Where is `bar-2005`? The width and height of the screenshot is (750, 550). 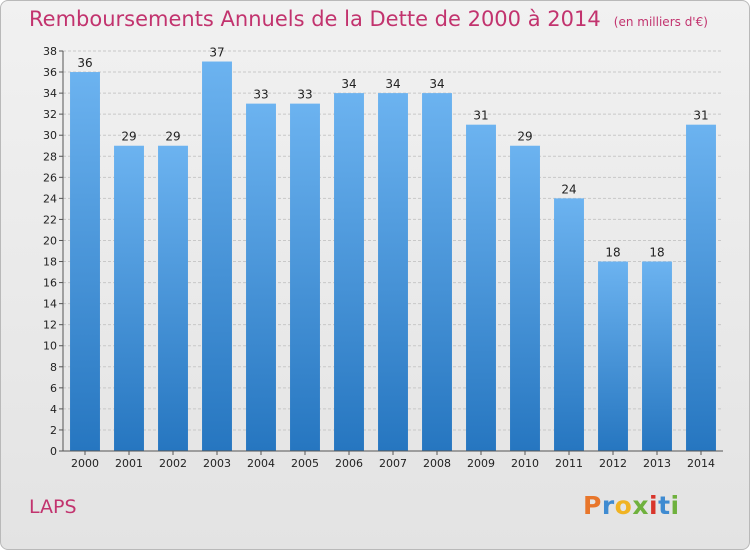
bar-2005 is located at coordinates (305, 277).